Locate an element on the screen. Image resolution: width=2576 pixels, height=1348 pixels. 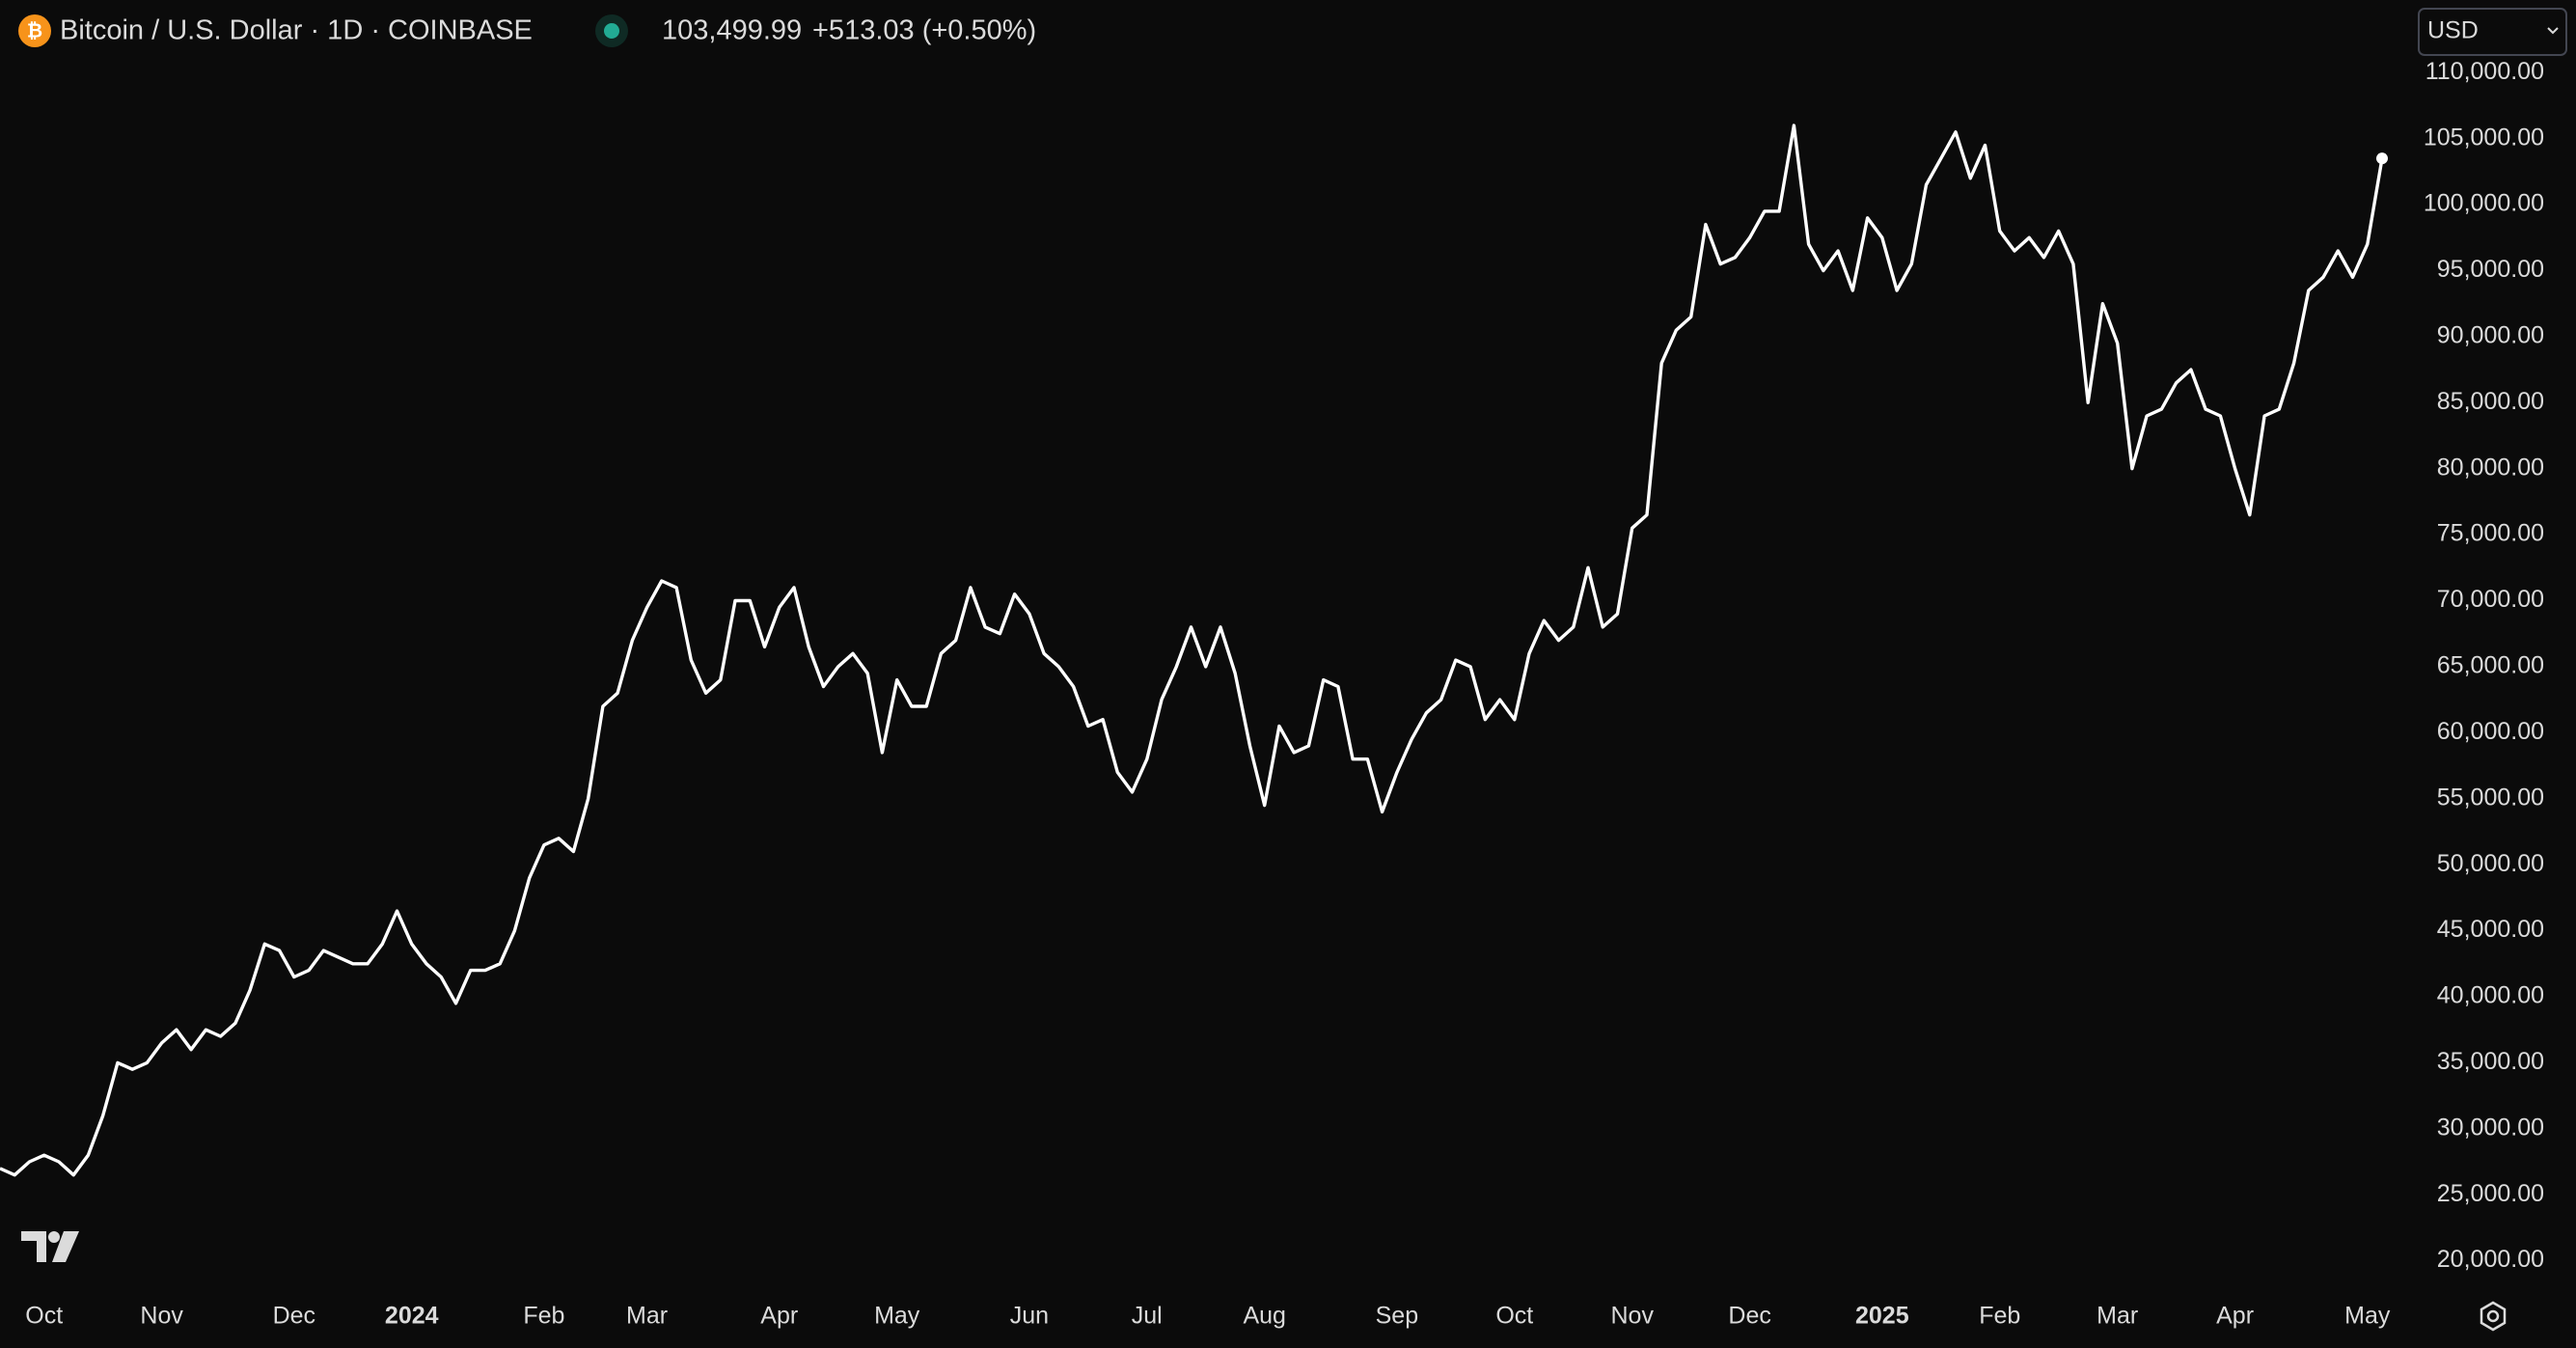
settings-hex is located at coordinates (2494, 1316).